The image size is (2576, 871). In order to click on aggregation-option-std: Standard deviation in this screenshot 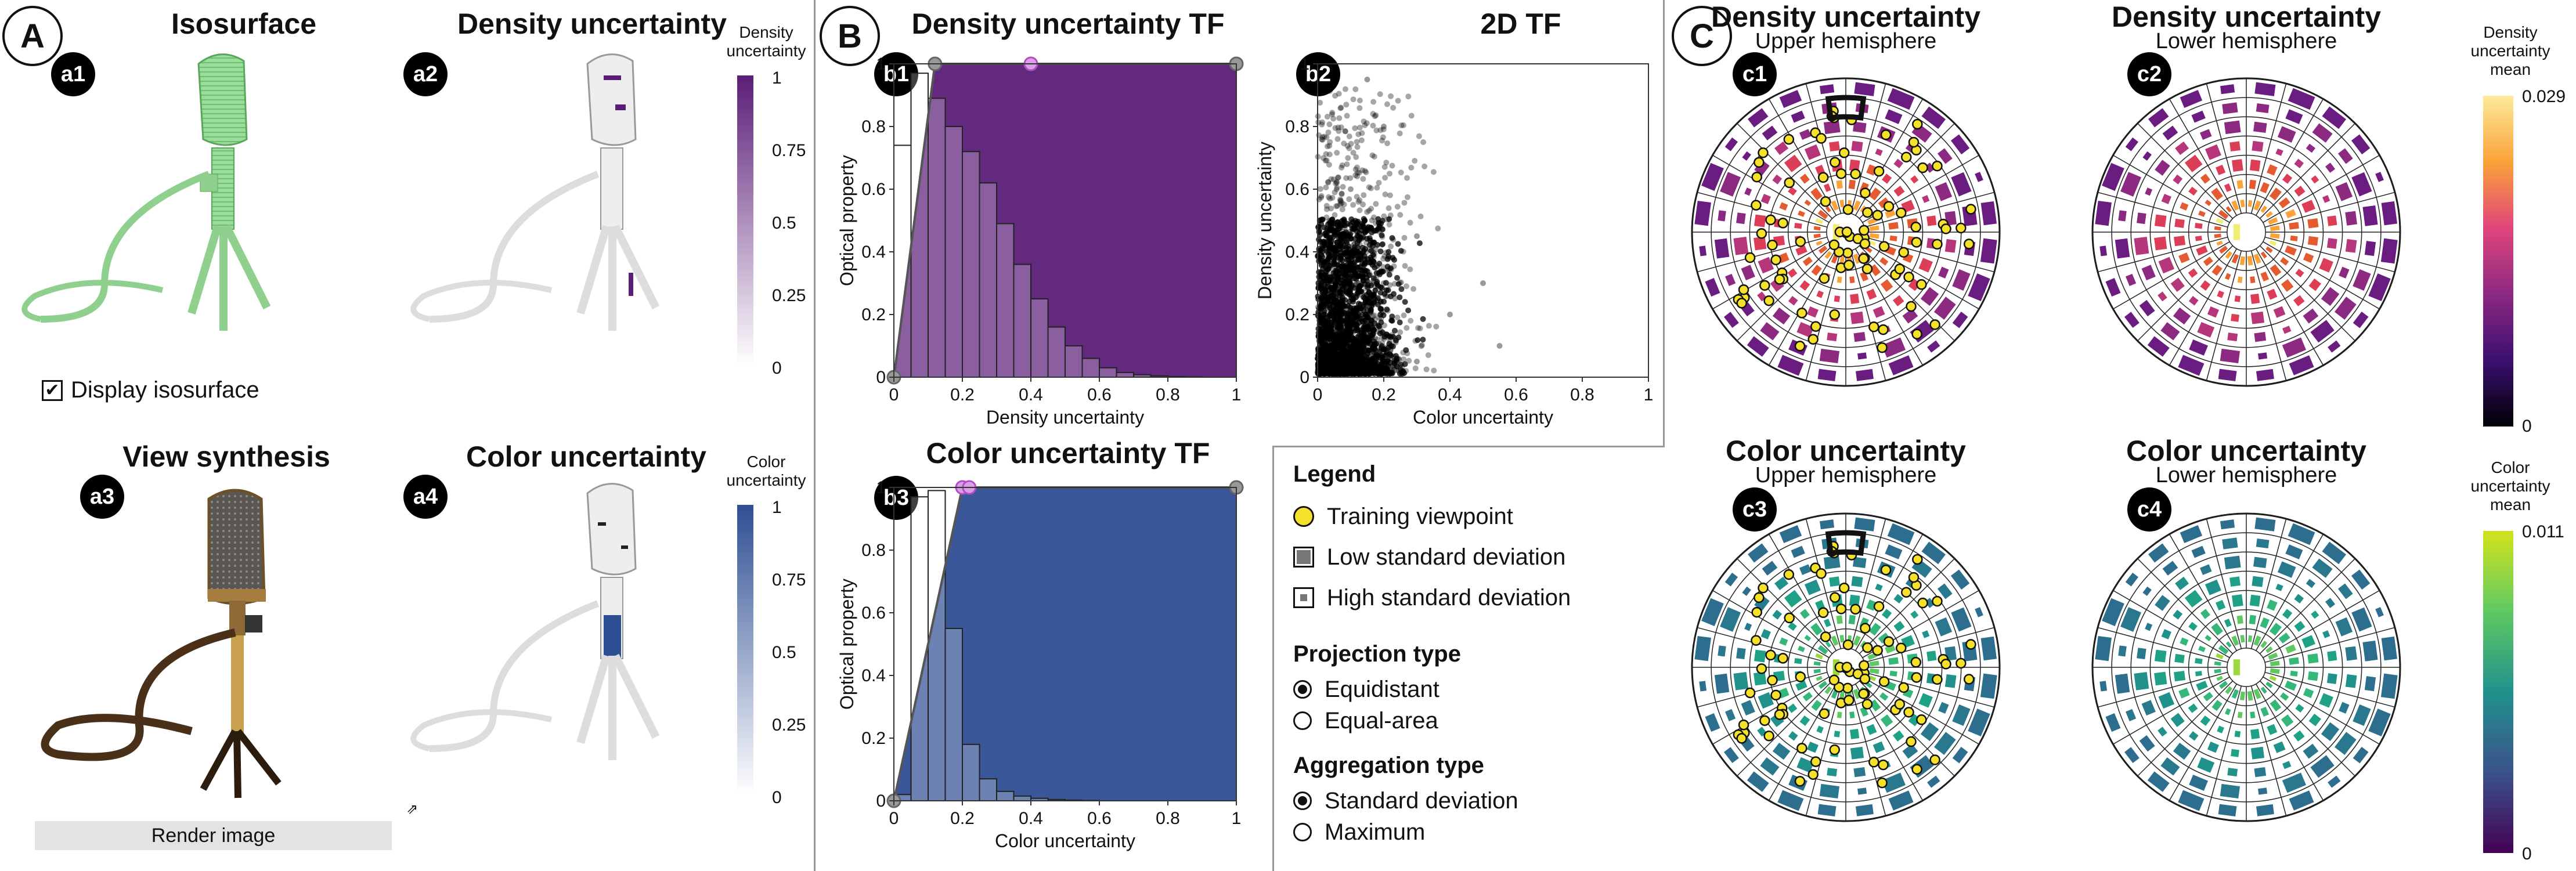, I will do `click(1473, 800)`.